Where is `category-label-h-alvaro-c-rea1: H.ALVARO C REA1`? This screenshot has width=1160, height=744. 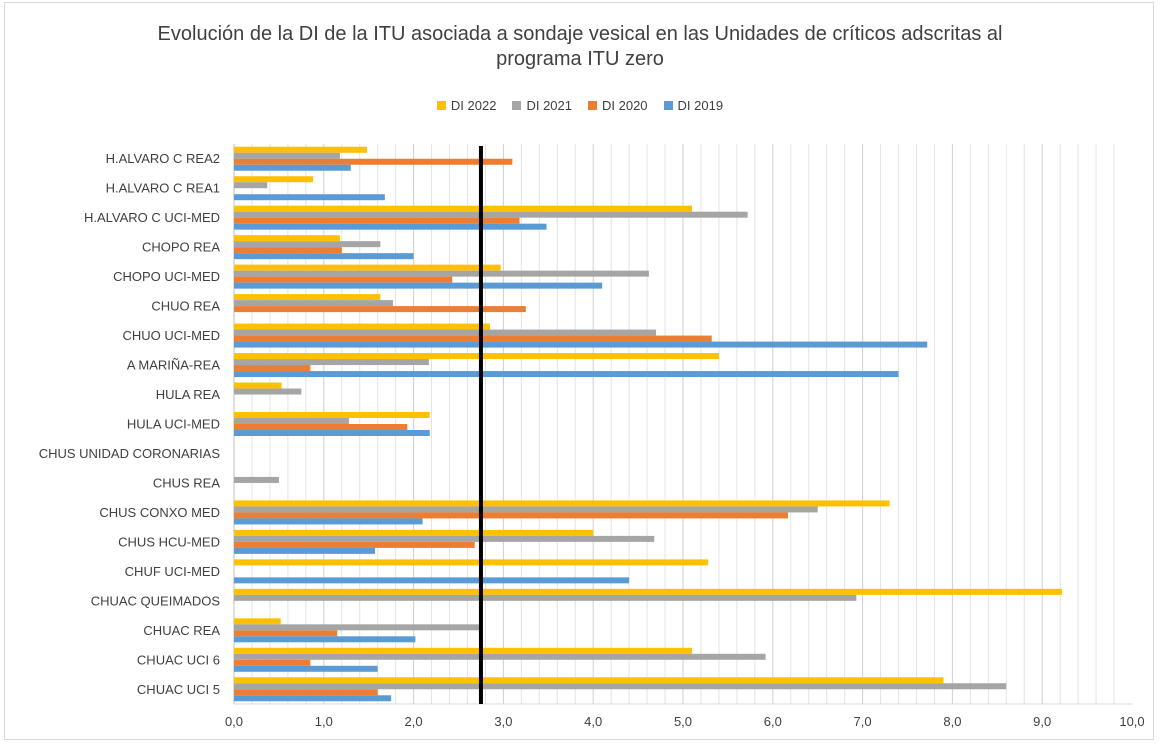
category-label-h-alvaro-c-rea1: H.ALVARO C REA1 is located at coordinates (163, 188).